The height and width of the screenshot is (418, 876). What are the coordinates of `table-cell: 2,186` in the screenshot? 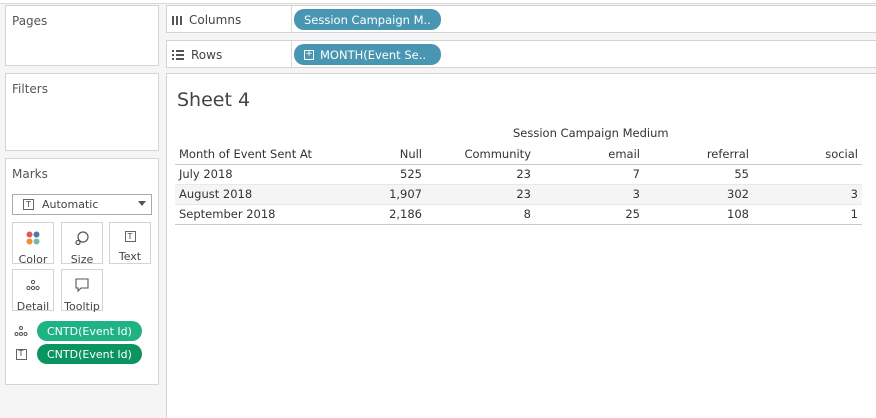 It's located at (405, 214).